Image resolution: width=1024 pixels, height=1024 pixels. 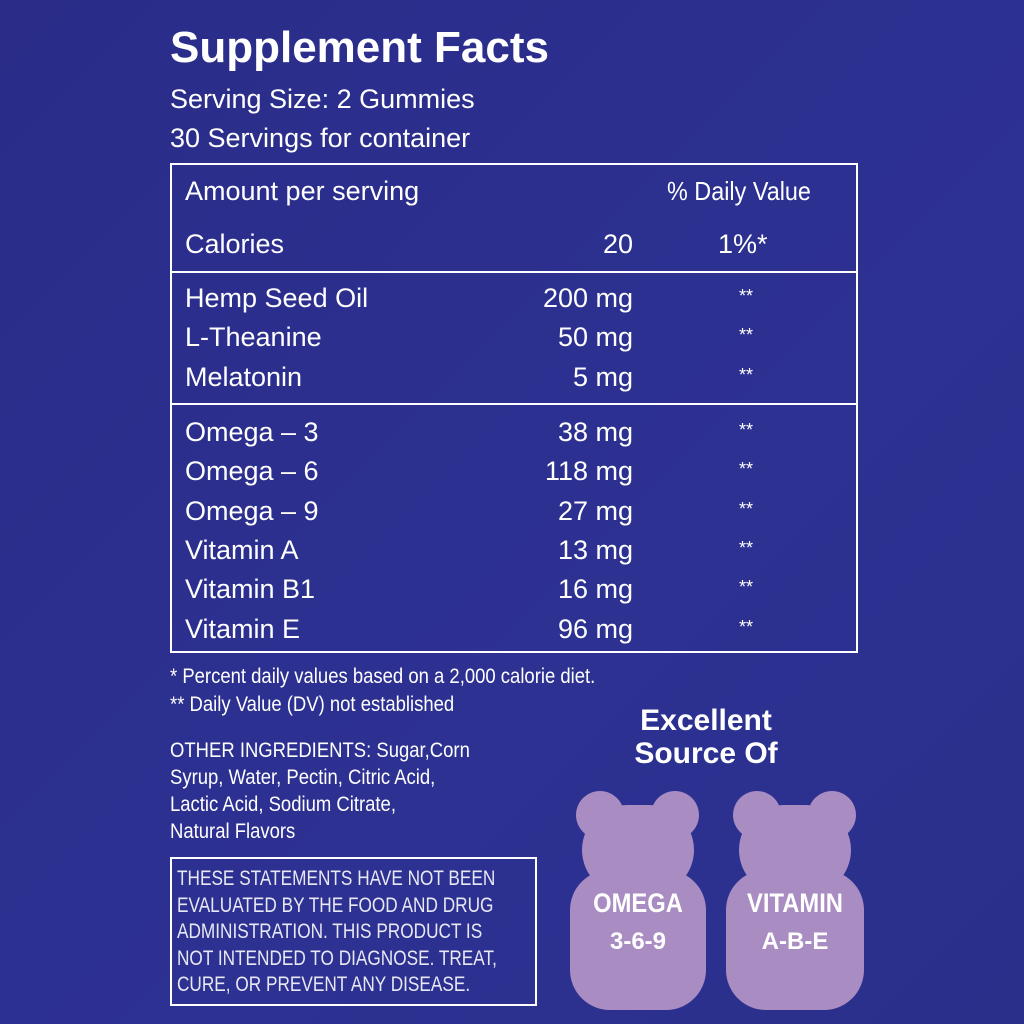 What do you see at coordinates (243, 628) in the screenshot?
I see `row-name: Vitamin E` at bounding box center [243, 628].